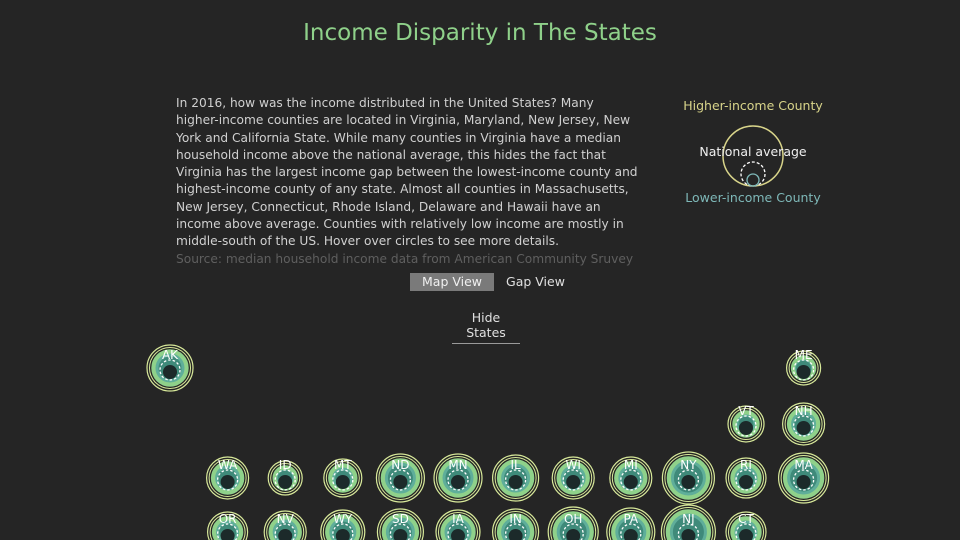  What do you see at coordinates (400, 519) in the screenshot?
I see `state-label: SD` at bounding box center [400, 519].